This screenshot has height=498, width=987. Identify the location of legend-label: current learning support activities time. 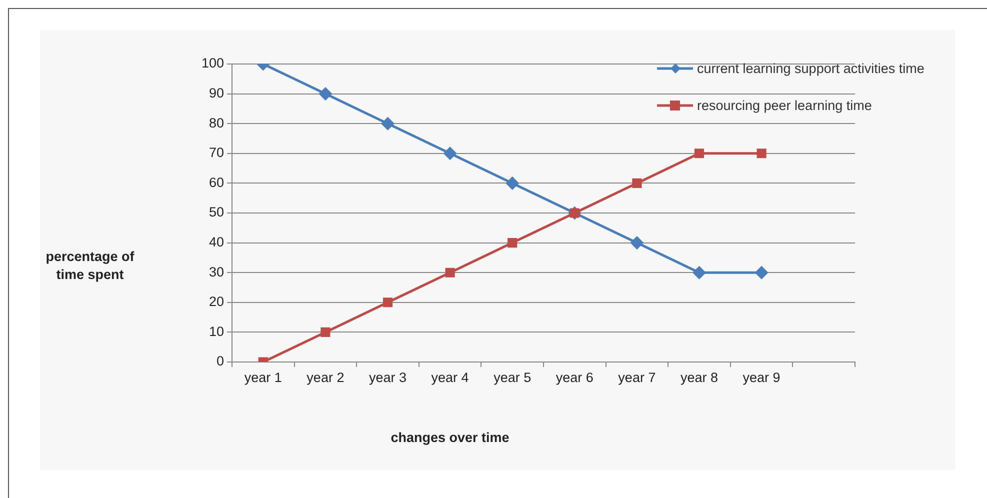
(811, 68).